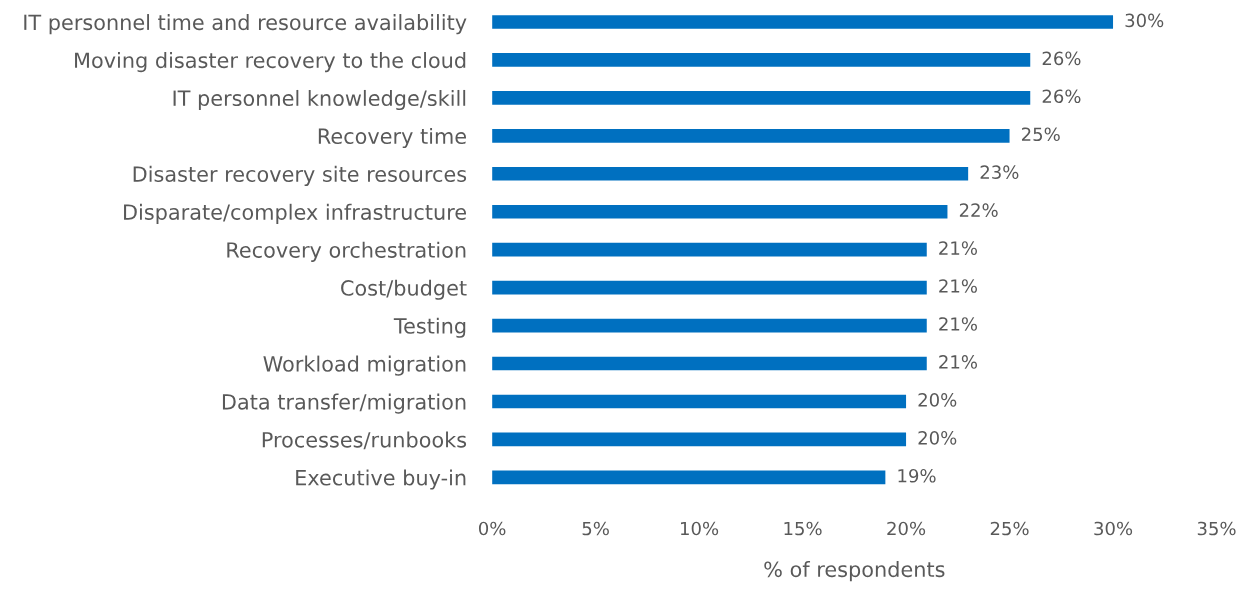 Image resolution: width=1249 pixels, height=598 pixels. I want to click on y-tick-label: IT personnel knowledge/skill, so click(319, 100).